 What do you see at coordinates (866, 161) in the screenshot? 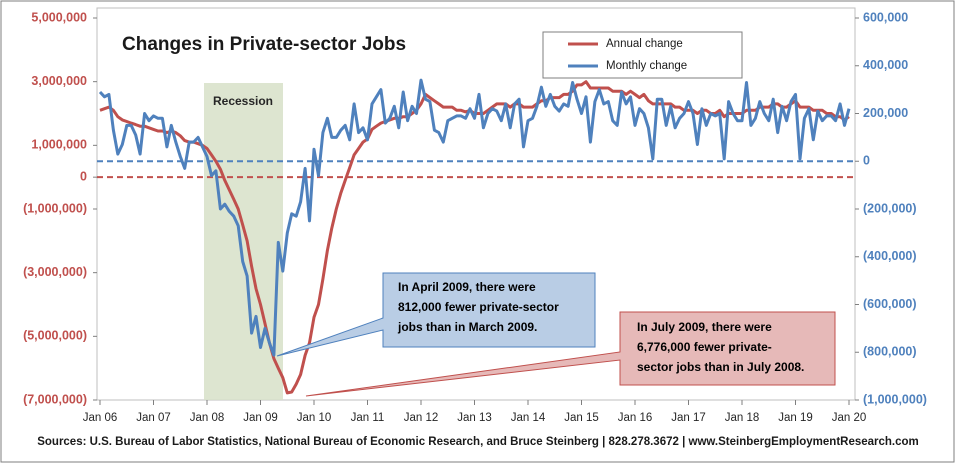
I see `y2-tick-label: 0` at bounding box center [866, 161].